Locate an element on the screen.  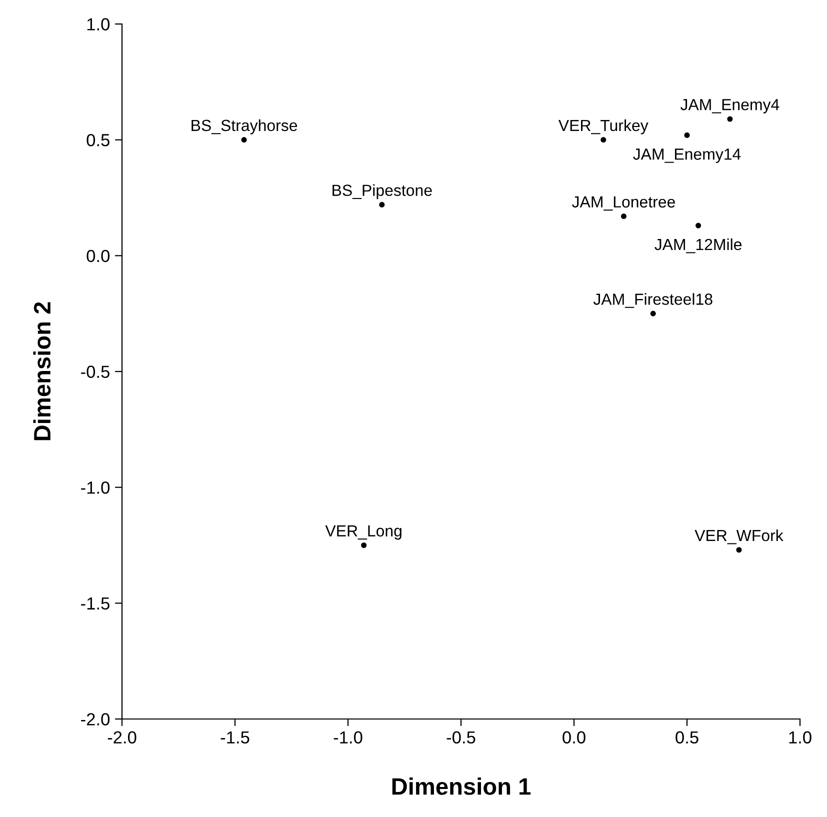
x-axis-title: Dimension 1 is located at coordinates (461, 786).